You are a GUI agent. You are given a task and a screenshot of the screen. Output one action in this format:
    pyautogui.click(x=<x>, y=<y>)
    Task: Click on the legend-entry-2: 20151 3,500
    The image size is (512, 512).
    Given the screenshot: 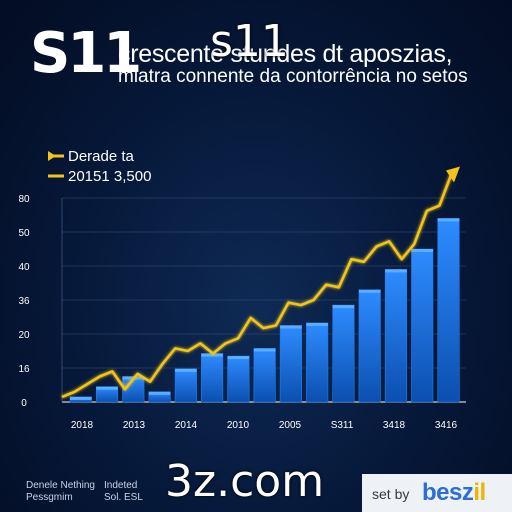 What is the action you would take?
    pyautogui.click(x=109, y=176)
    